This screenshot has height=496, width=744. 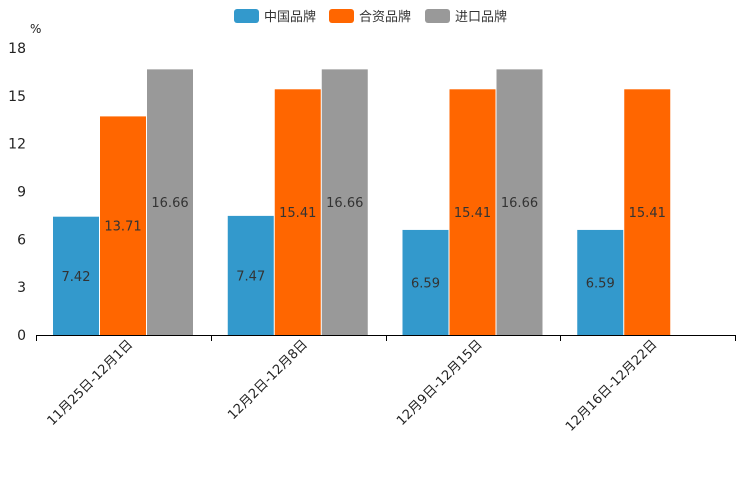 What do you see at coordinates (385, 17) in the screenshot?
I see `legend-label-2: 合资品牌` at bounding box center [385, 17].